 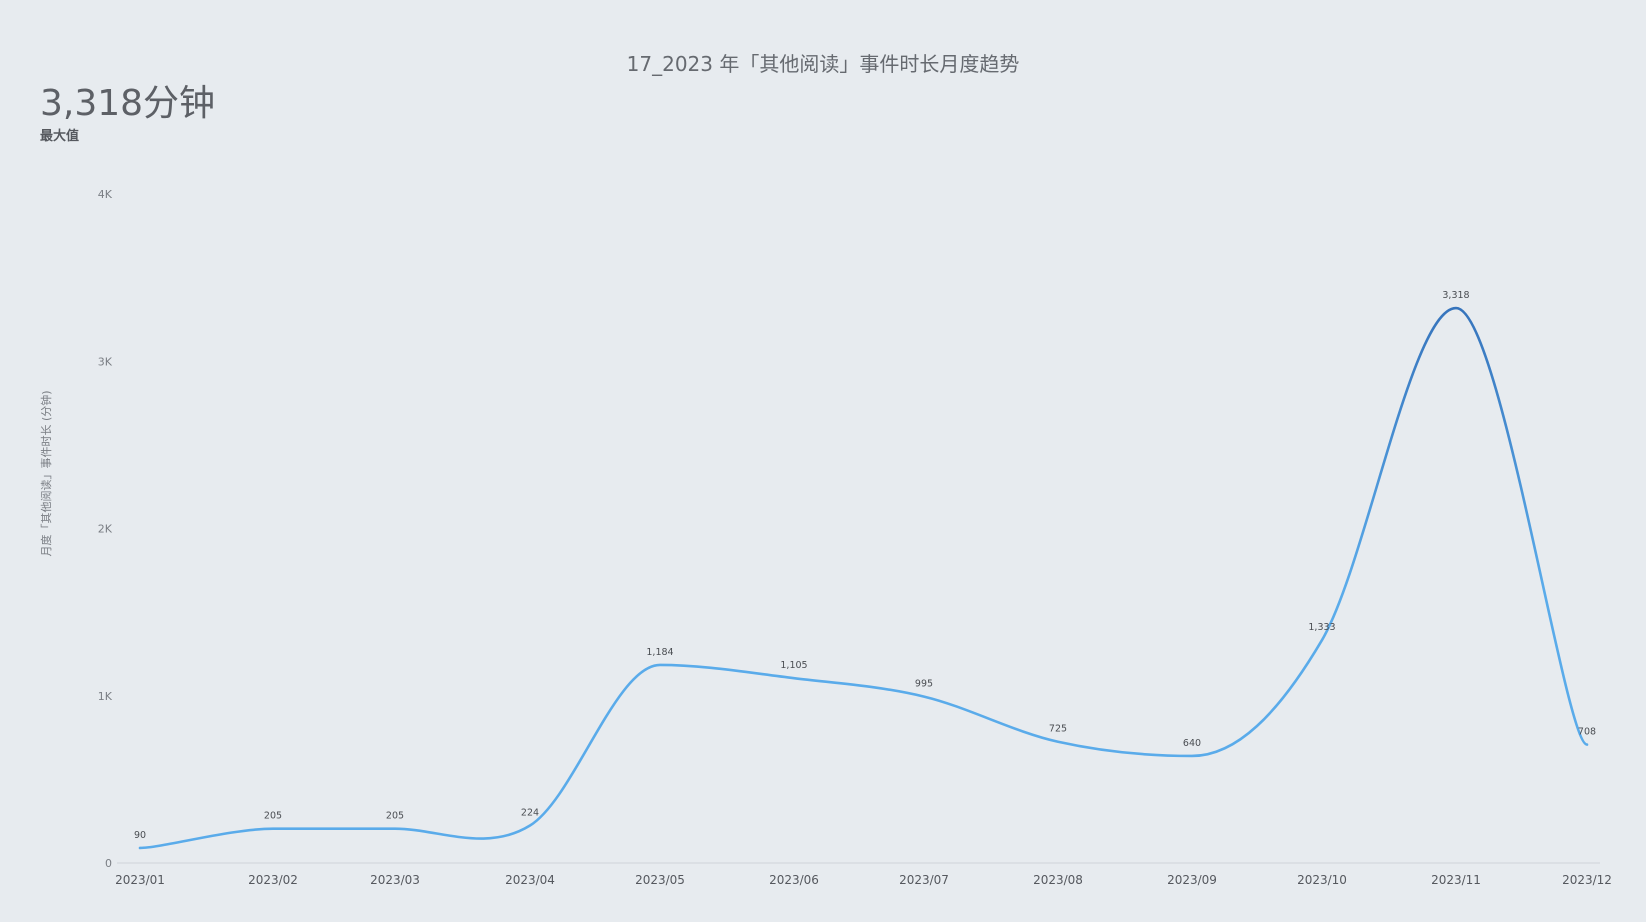 What do you see at coordinates (1058, 729) in the screenshot?
I see `data-label: 725` at bounding box center [1058, 729].